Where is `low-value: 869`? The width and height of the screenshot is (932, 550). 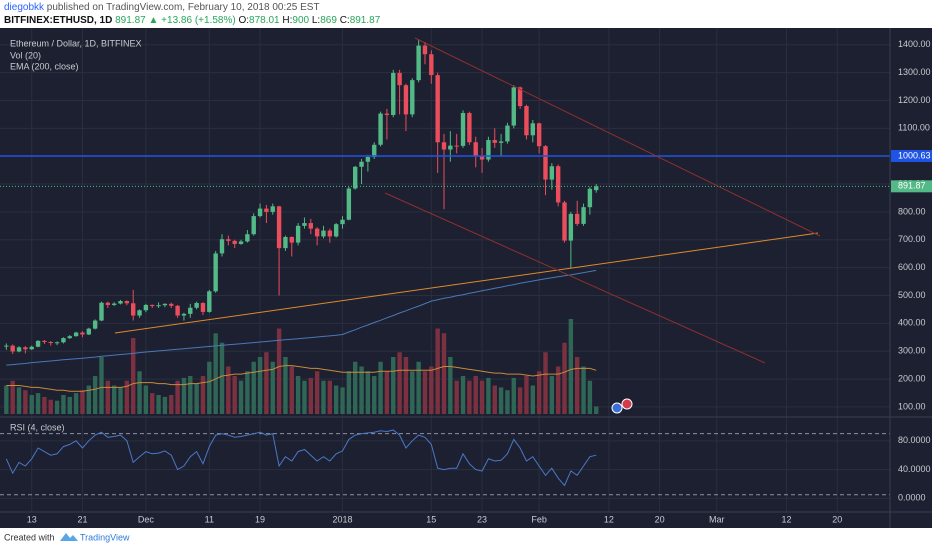
low-value: 869 is located at coordinates (328, 20).